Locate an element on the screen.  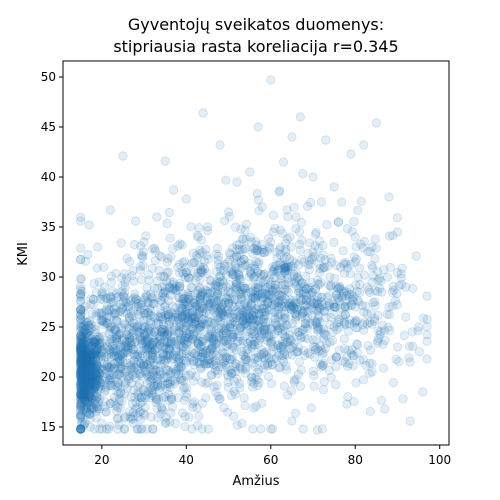
x-tick-label: 20 is located at coordinates (101, 460).